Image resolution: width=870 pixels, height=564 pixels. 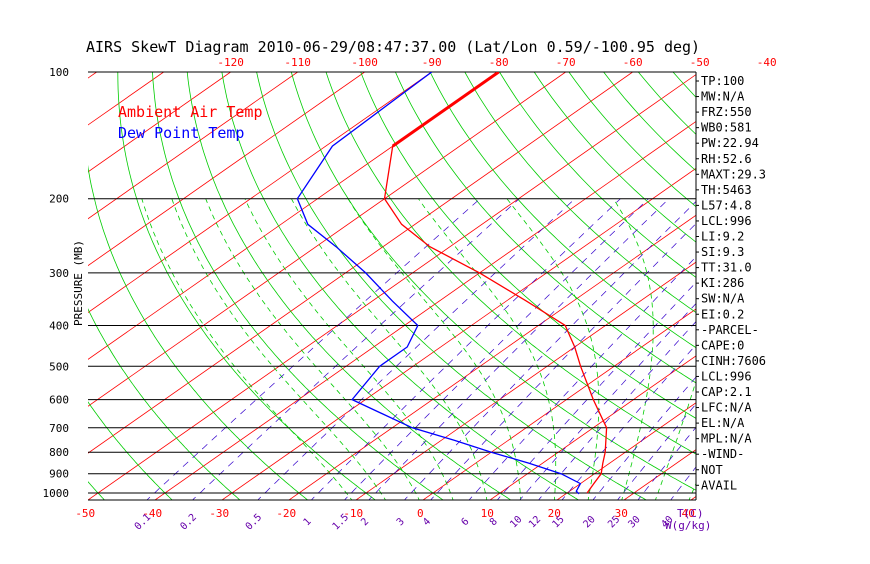 What do you see at coordinates (722, 81) in the screenshot?
I see `stability-index-entry: TP:100` at bounding box center [722, 81].